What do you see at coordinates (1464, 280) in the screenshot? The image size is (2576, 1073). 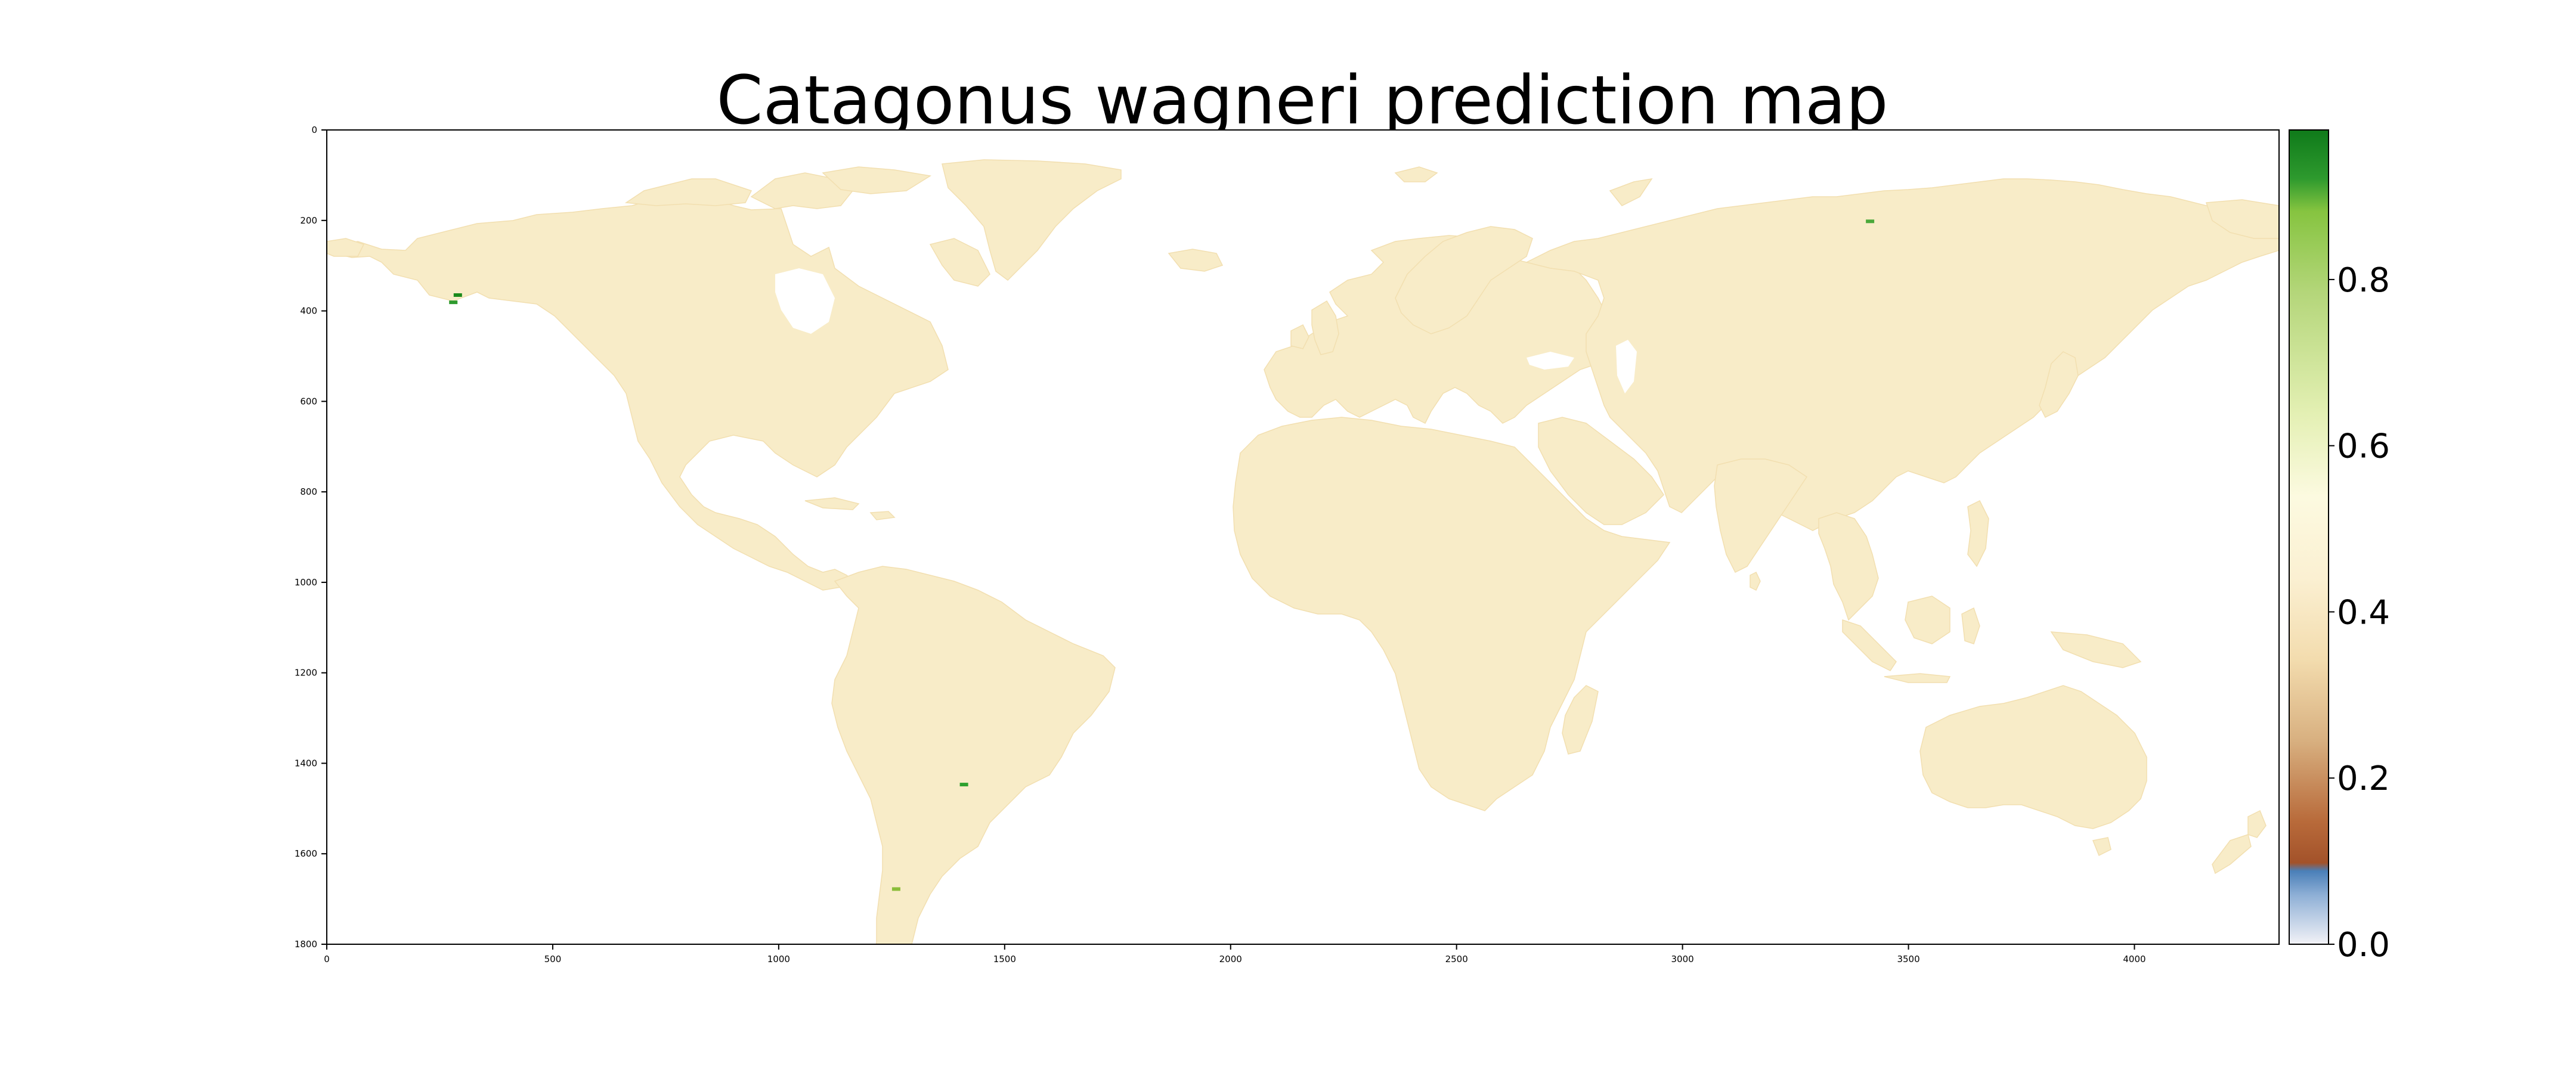 I see `land-scandinavia` at bounding box center [1464, 280].